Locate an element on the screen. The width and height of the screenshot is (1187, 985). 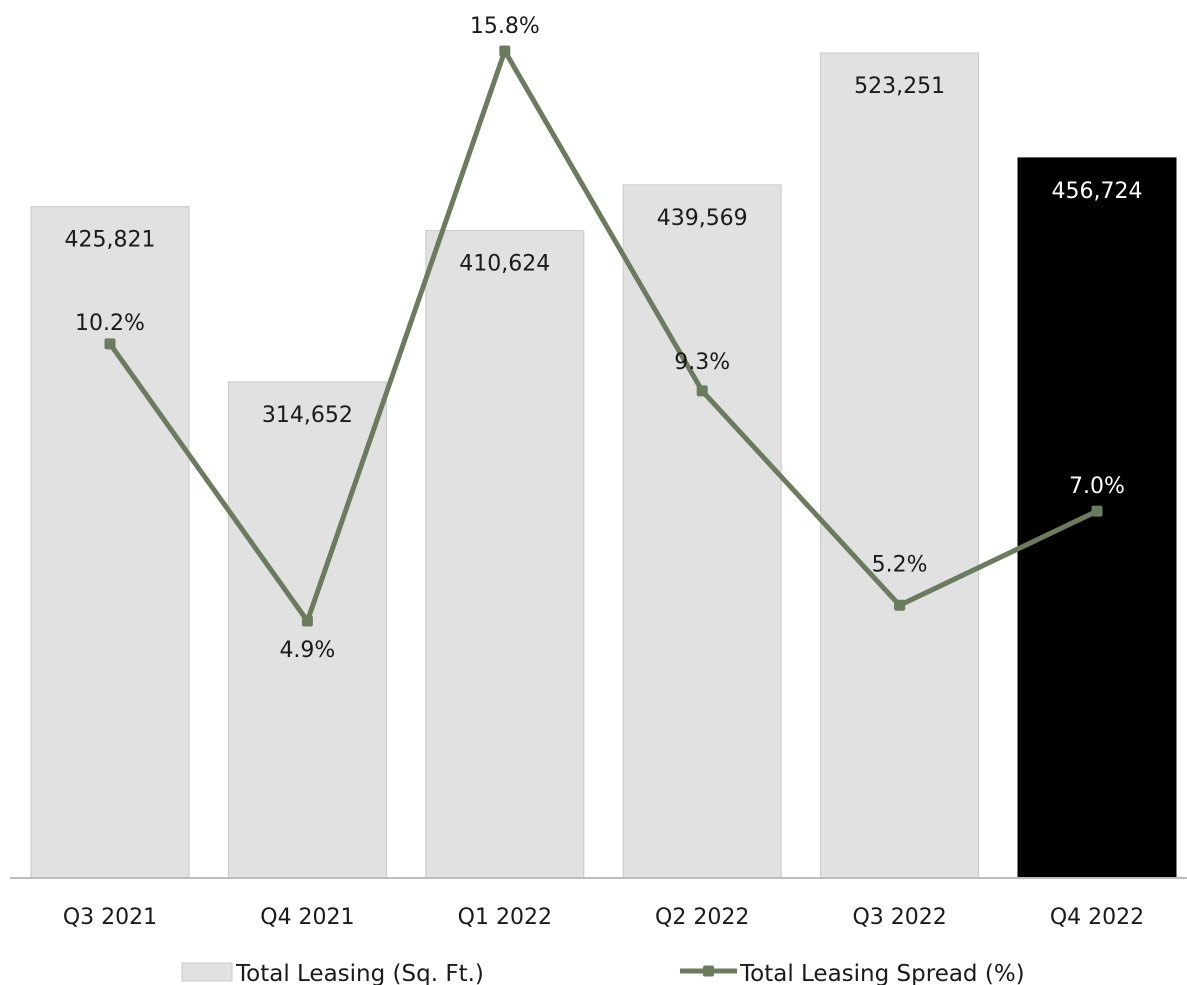
bar-q2-2022 is located at coordinates (702, 531).